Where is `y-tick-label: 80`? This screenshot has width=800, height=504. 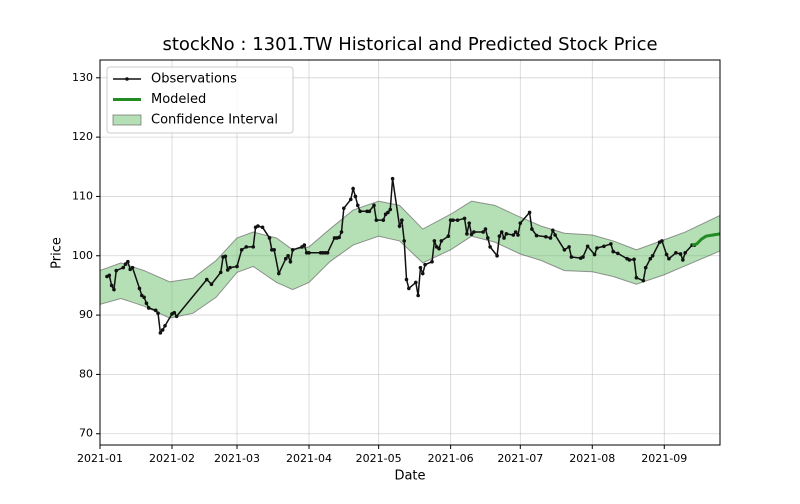 y-tick-label: 80 is located at coordinates (86, 373).